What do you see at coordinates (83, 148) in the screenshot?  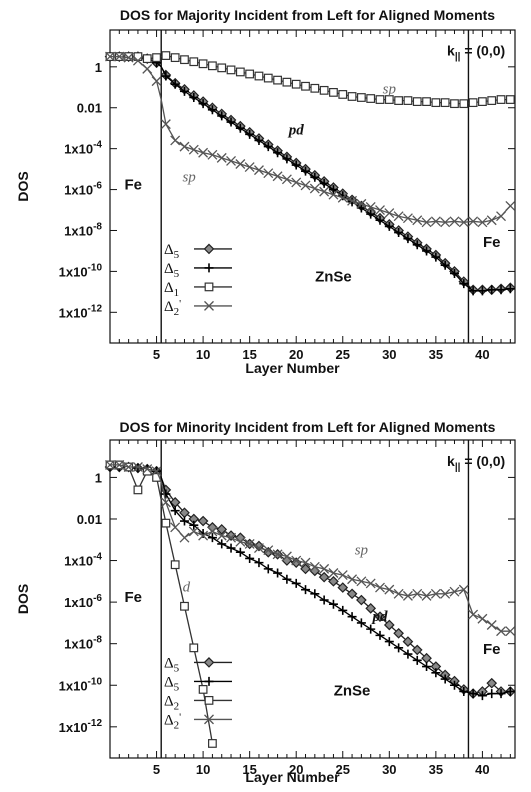 I see `y-tick-label: 1x10⁻⁴` at bounding box center [83, 148].